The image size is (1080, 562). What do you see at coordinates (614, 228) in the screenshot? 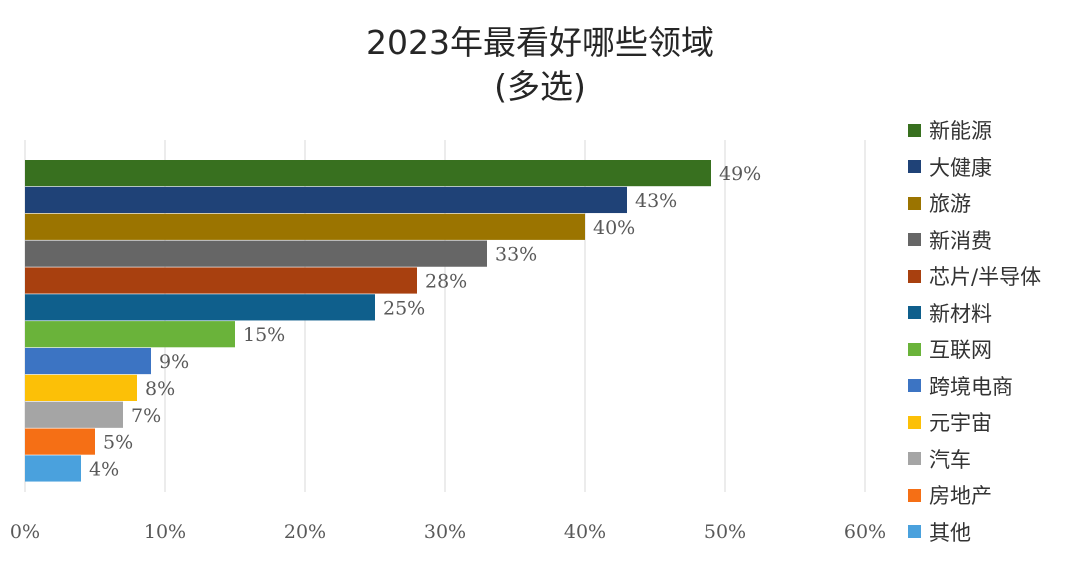
I see `data-label: 40%` at bounding box center [614, 228].